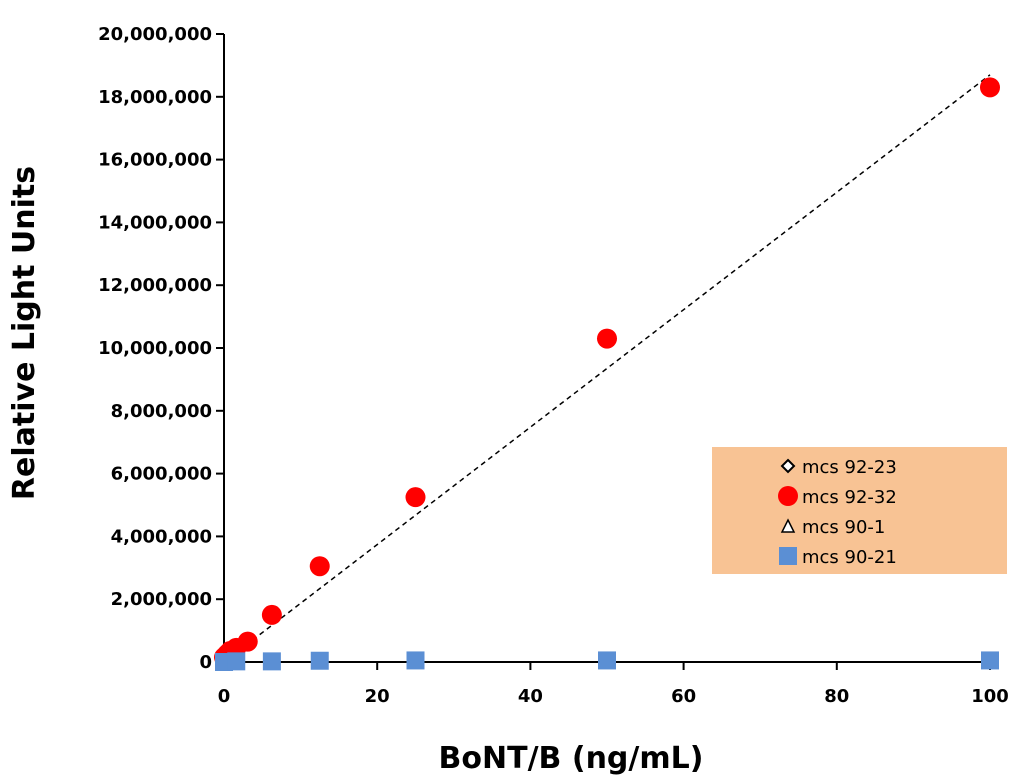  Describe the element at coordinates (836, 696) in the screenshot. I see `x-tick-label: 80` at that location.